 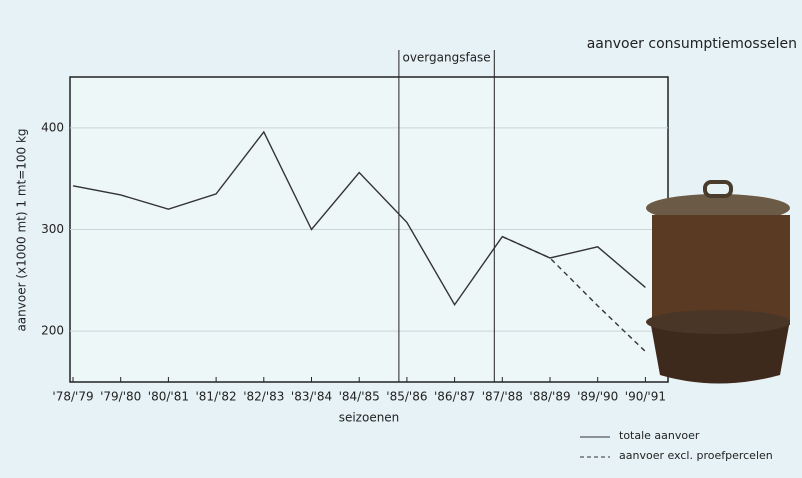 I want to click on pot-body, so click(x=720, y=352).